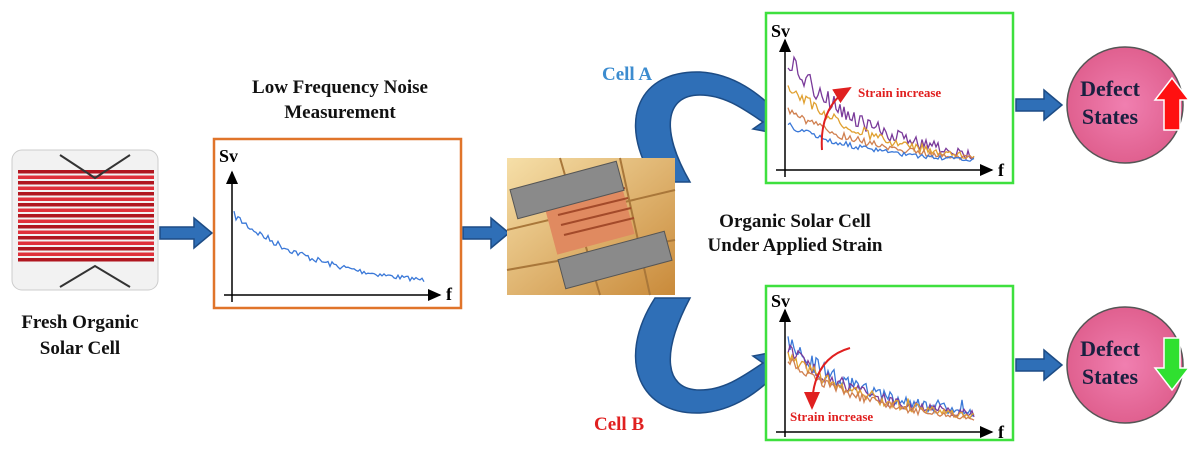 The height and width of the screenshot is (450, 1190). I want to click on fresh-label: Solar Cell, so click(80, 348).